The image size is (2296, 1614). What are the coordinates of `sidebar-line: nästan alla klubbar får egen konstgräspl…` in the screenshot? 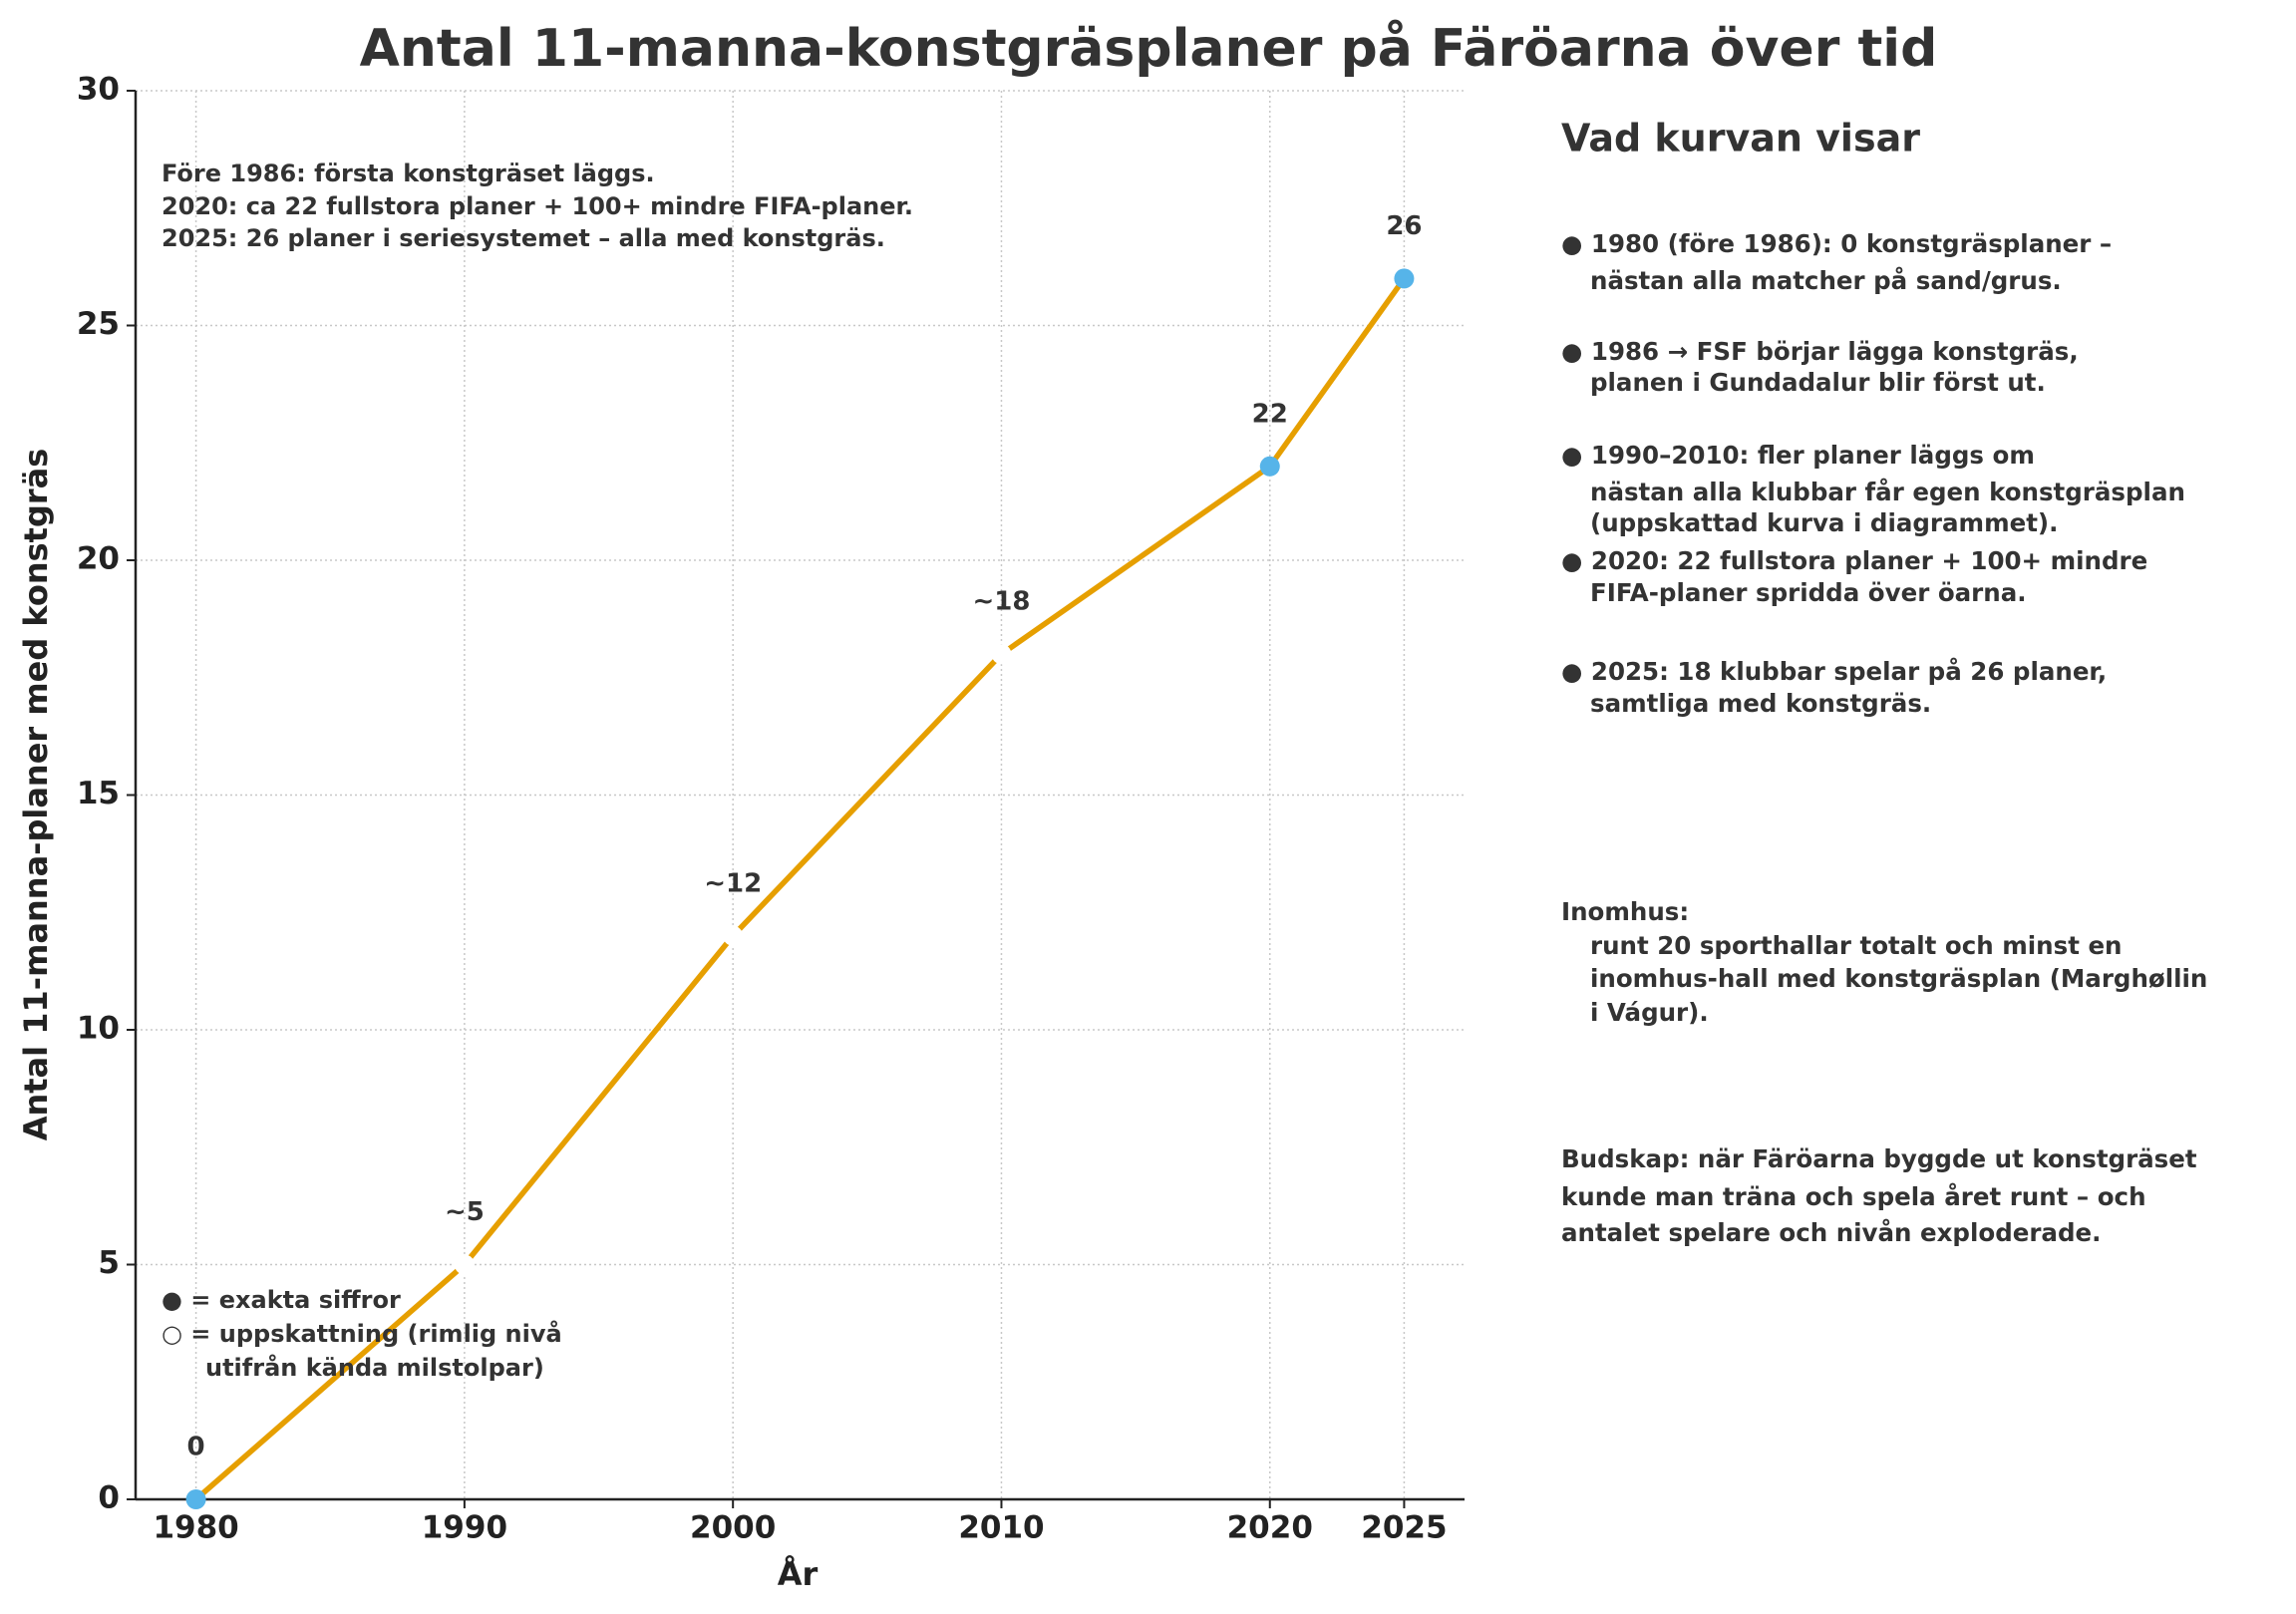 It's located at (1887, 492).